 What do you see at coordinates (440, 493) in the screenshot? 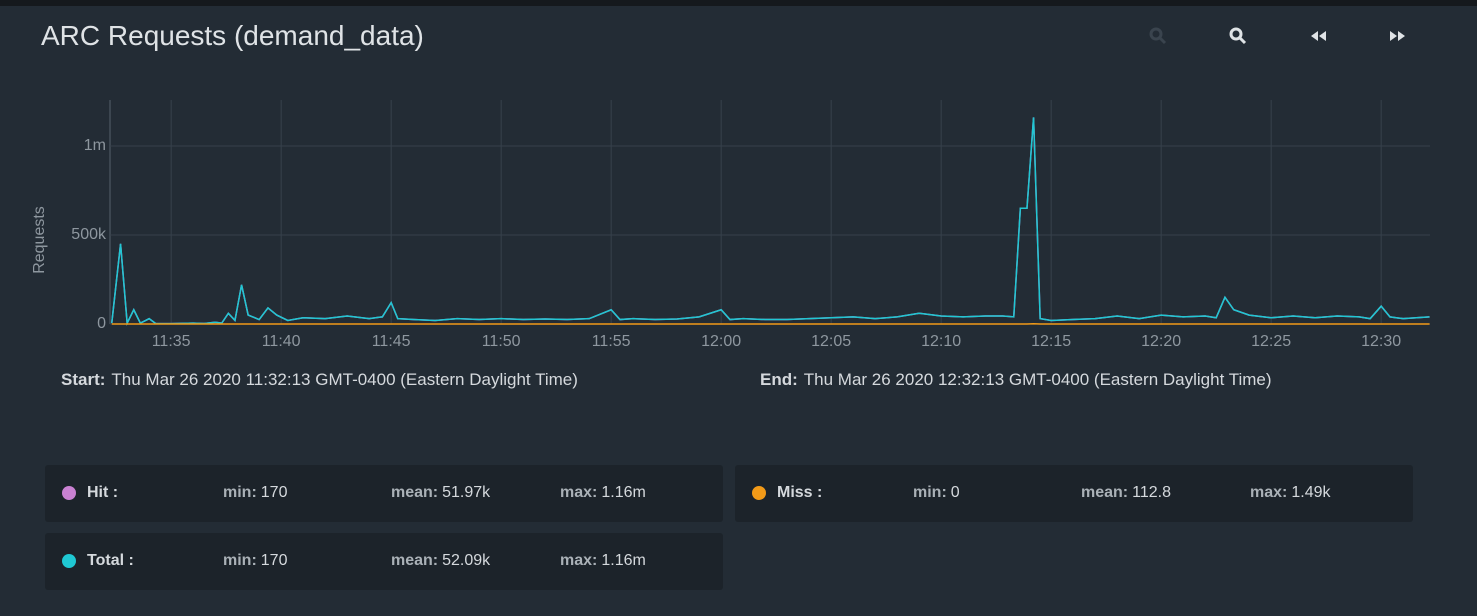
I see `stat: mean: 51.97k` at bounding box center [440, 493].